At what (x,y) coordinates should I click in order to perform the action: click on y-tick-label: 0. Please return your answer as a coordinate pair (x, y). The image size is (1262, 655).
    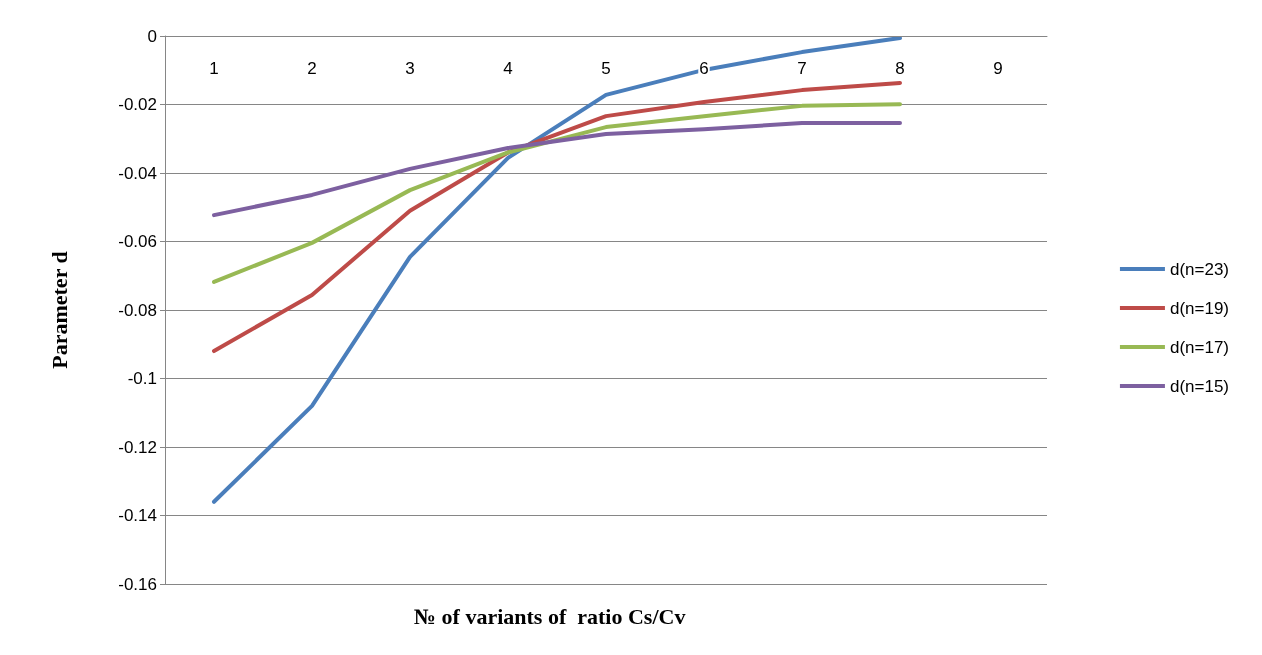
    Looking at the image, I should click on (152, 36).